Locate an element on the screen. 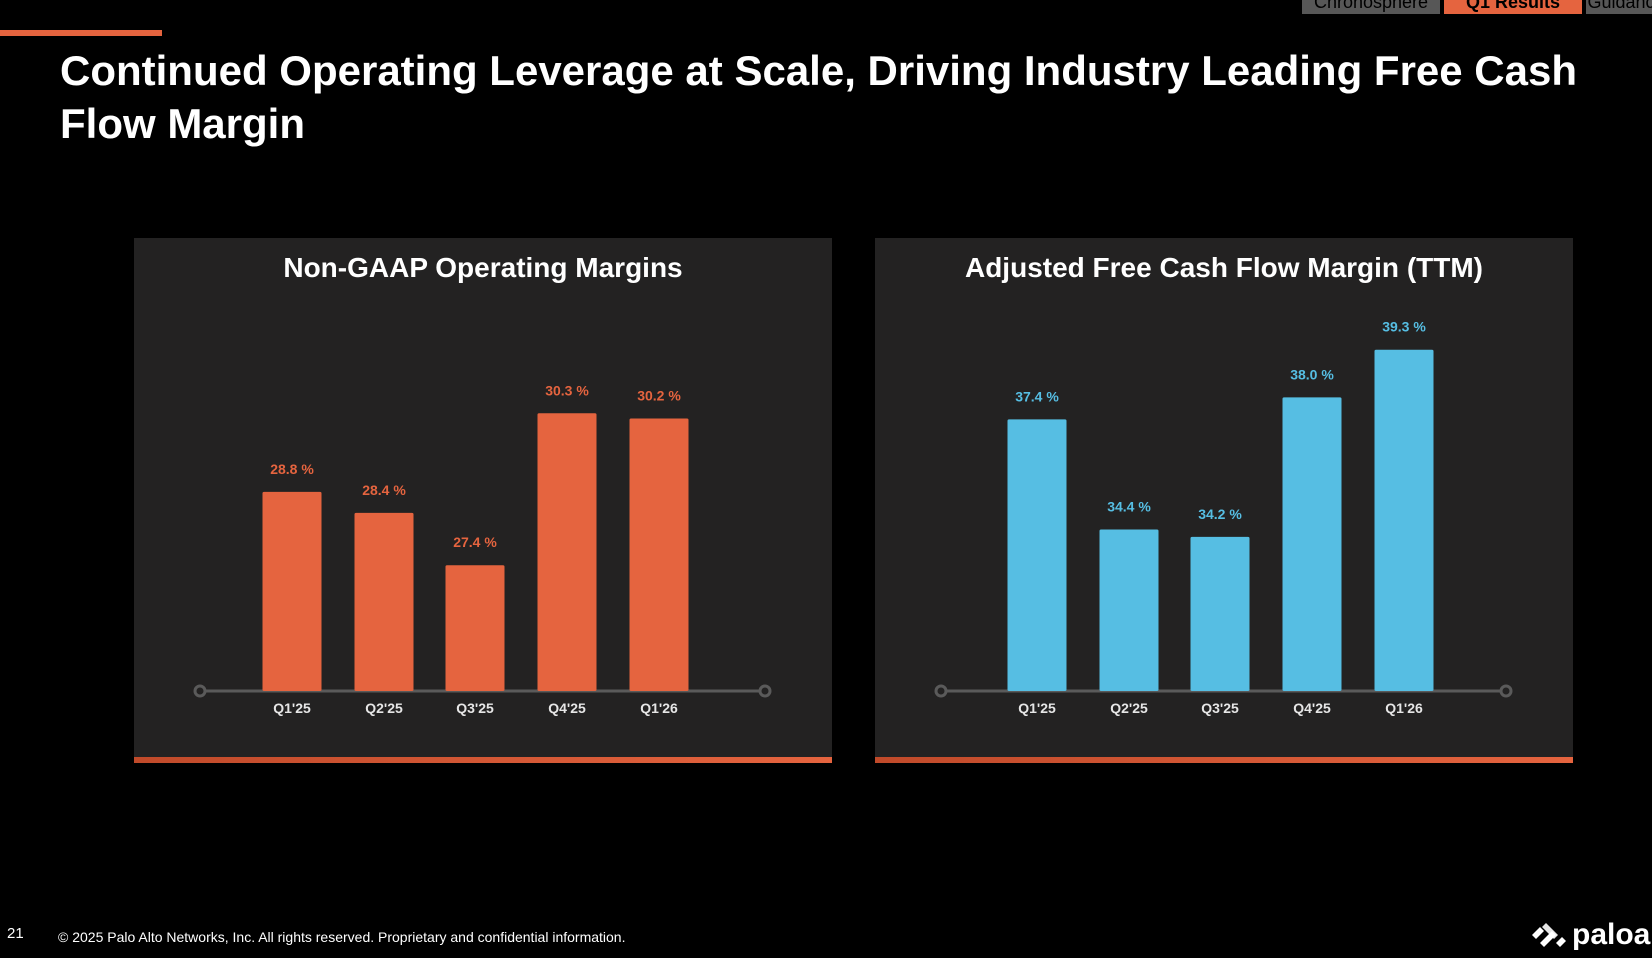 Image resolution: width=1652 pixels, height=958 pixels. paloalto-logo: paloalto is located at coordinates (1592, 935).